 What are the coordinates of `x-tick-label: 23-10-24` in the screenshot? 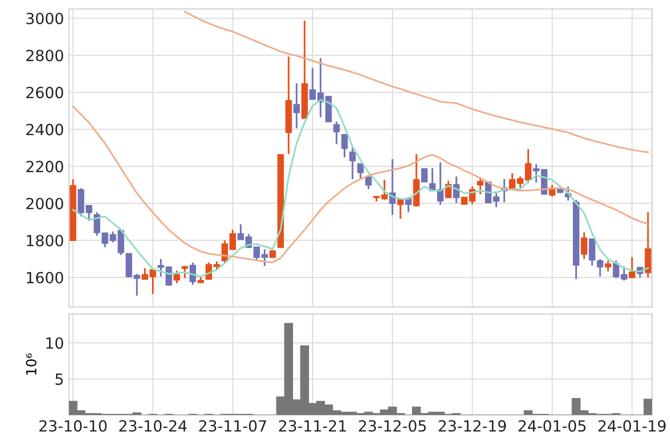 It's located at (153, 426).